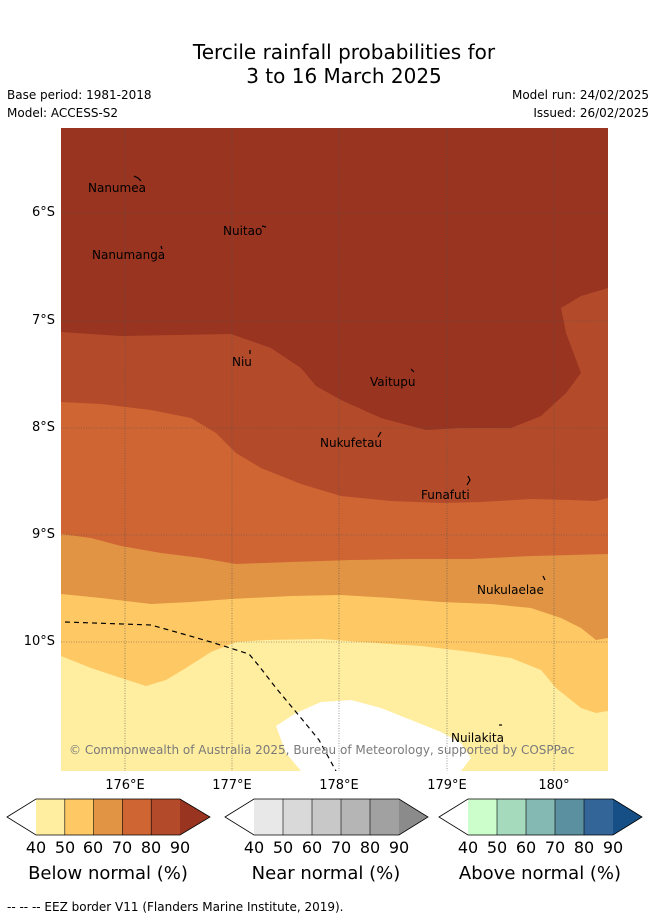  What do you see at coordinates (413, 817) in the screenshot?
I see `colorbar-near-normal-upper-arrow` at bounding box center [413, 817].